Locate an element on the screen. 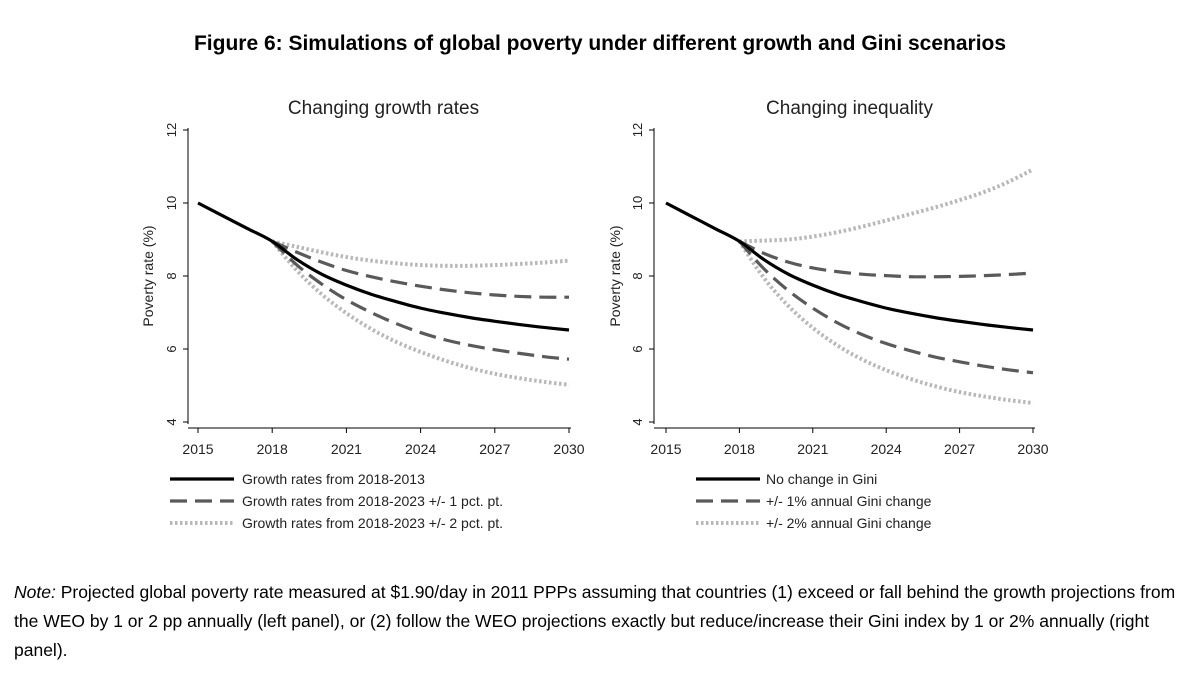  note-label: Note: is located at coordinates (35, 592).